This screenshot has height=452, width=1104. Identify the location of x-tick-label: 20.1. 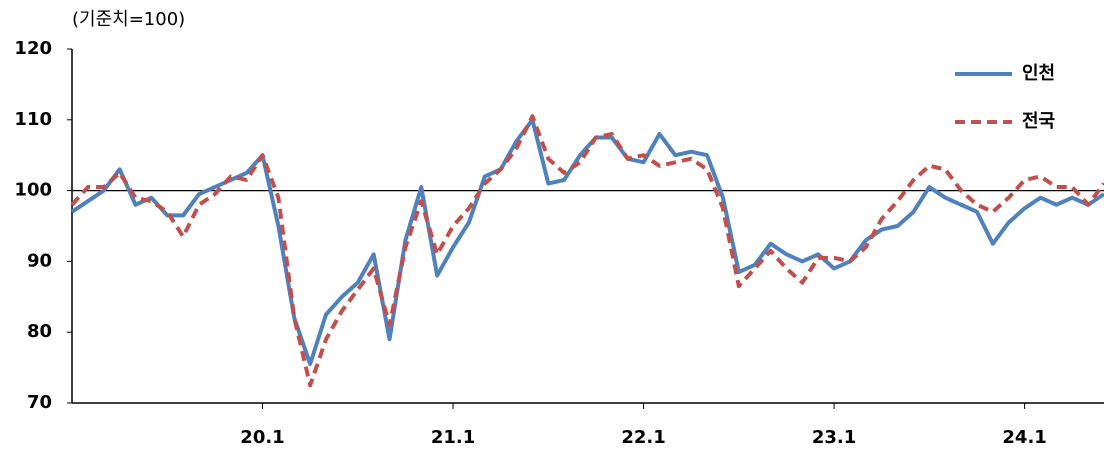
(262, 437).